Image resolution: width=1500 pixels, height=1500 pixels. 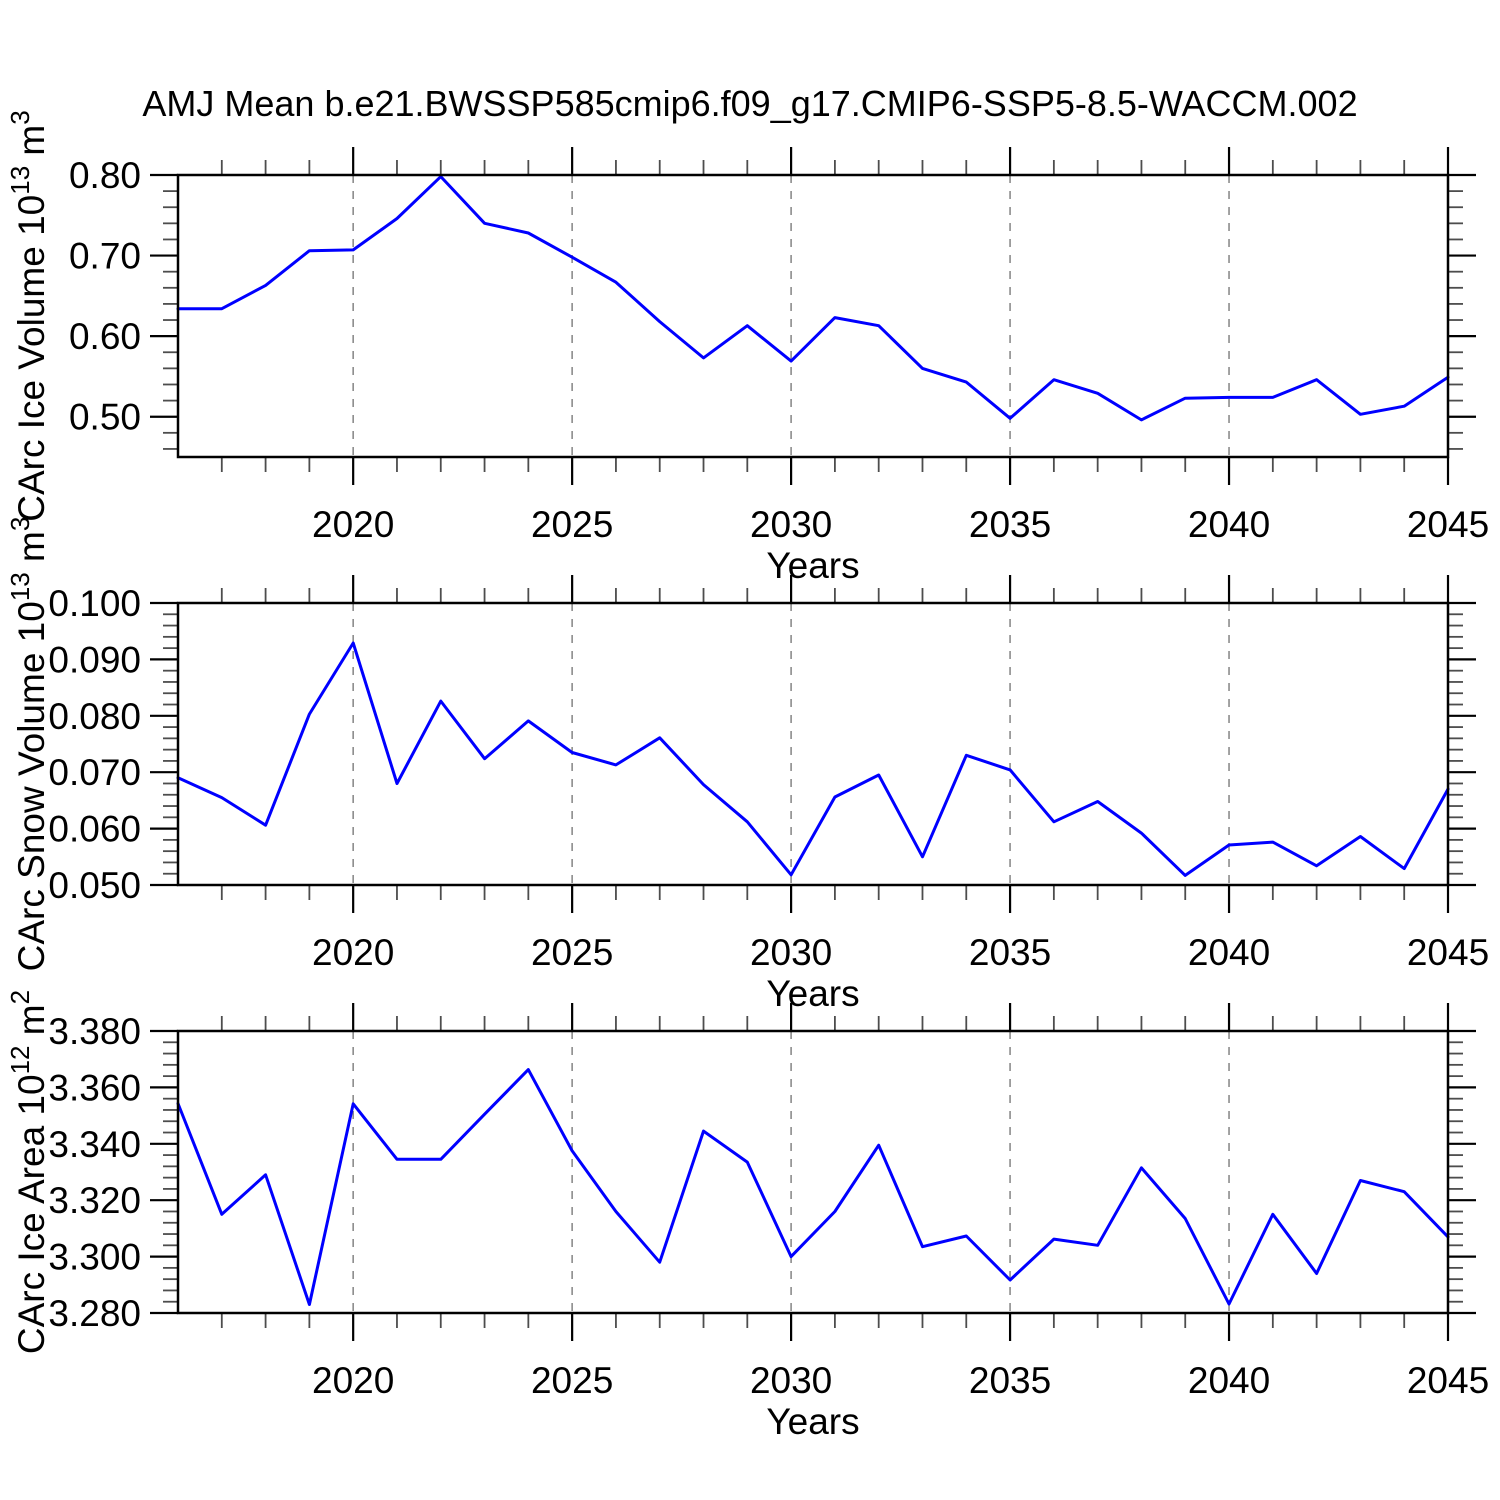 What do you see at coordinates (94, 1144) in the screenshot?
I see `y-tick-label: 3.340` at bounding box center [94, 1144].